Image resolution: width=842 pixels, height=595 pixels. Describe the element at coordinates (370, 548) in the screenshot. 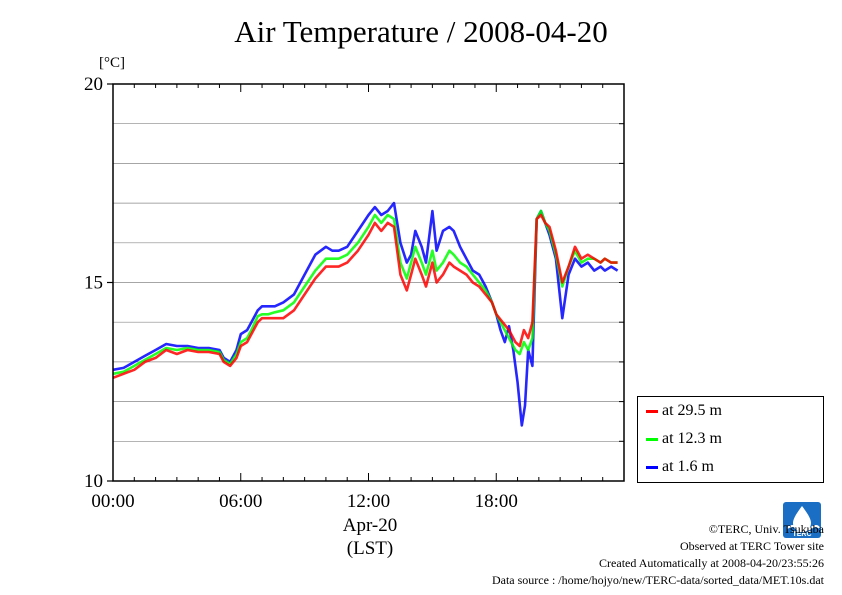

I see `x-axis-timezone-label: (LST)` at that location.